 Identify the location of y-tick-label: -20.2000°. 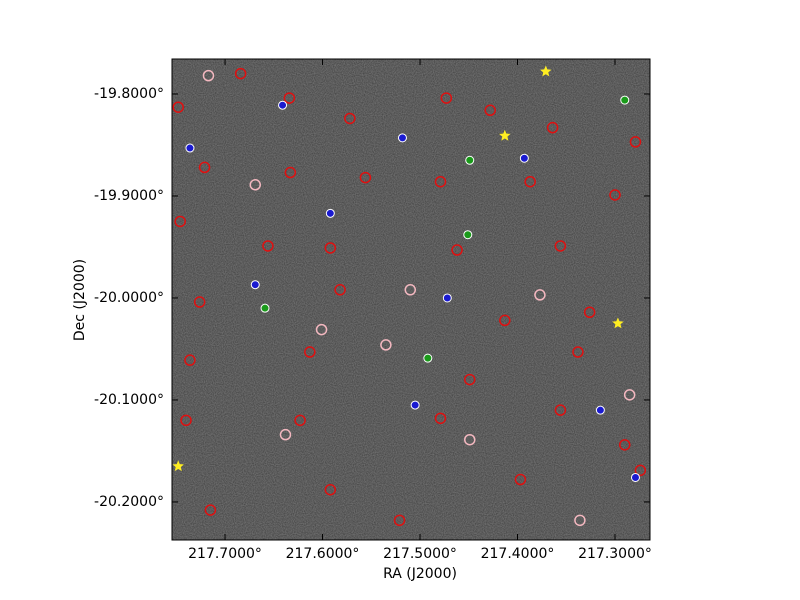
(129, 502).